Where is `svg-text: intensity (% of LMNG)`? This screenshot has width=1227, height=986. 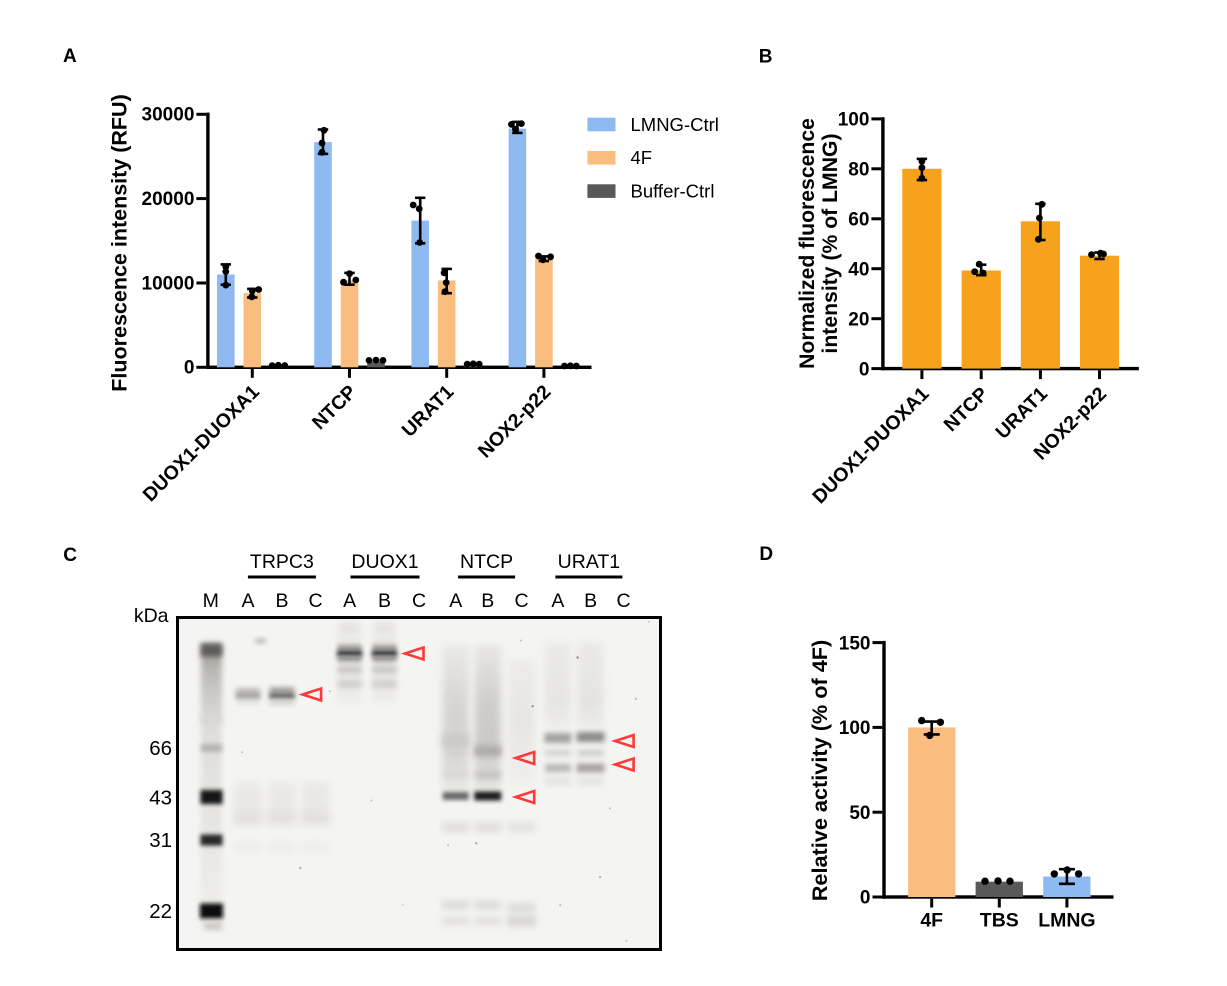 svg-text: intensity (% of LMNG) is located at coordinates (830, 243).